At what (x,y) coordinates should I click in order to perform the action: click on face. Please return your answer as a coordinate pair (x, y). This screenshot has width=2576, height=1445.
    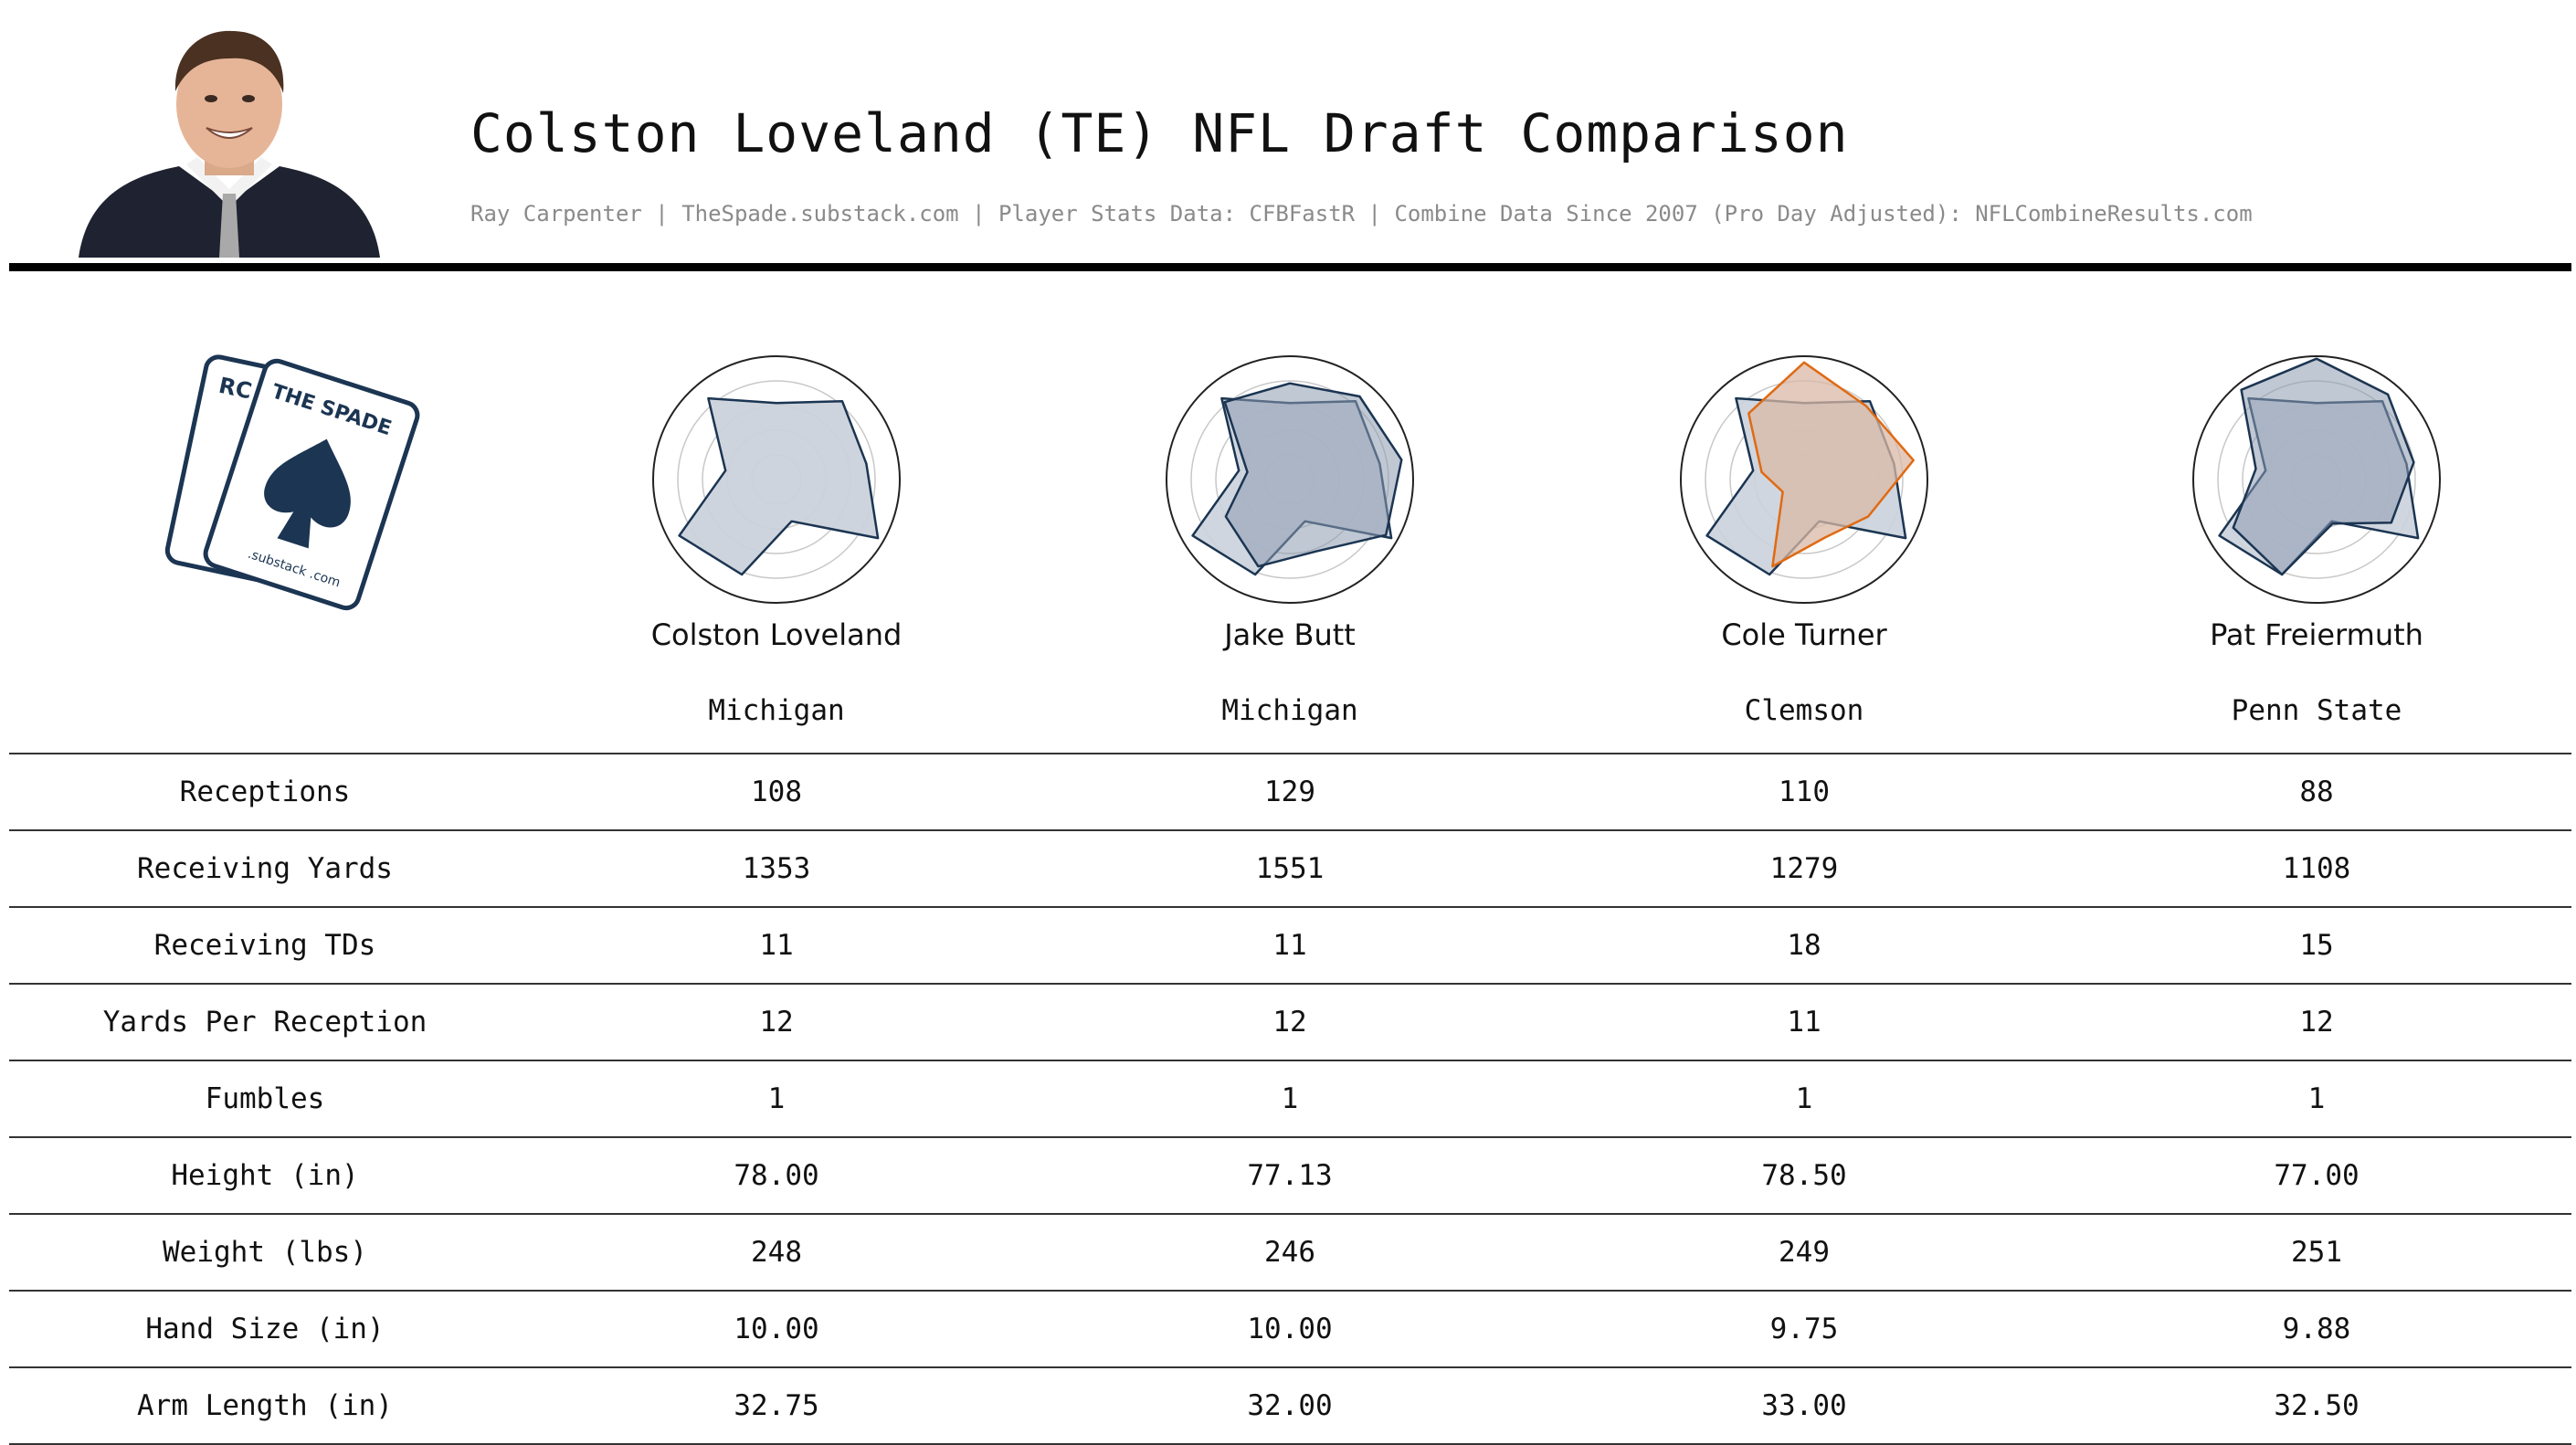
    Looking at the image, I should click on (229, 104).